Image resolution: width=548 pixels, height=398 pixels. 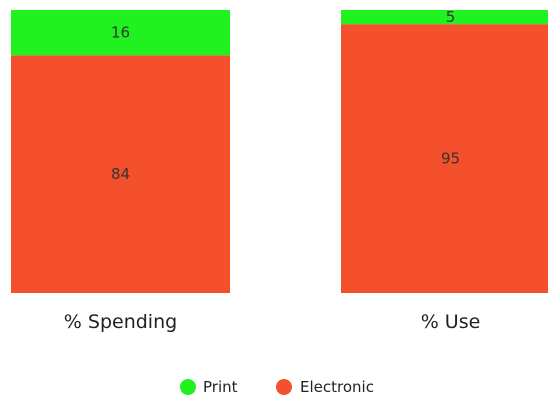 I want to click on data-label-print-1: 16, so click(x=120, y=33).